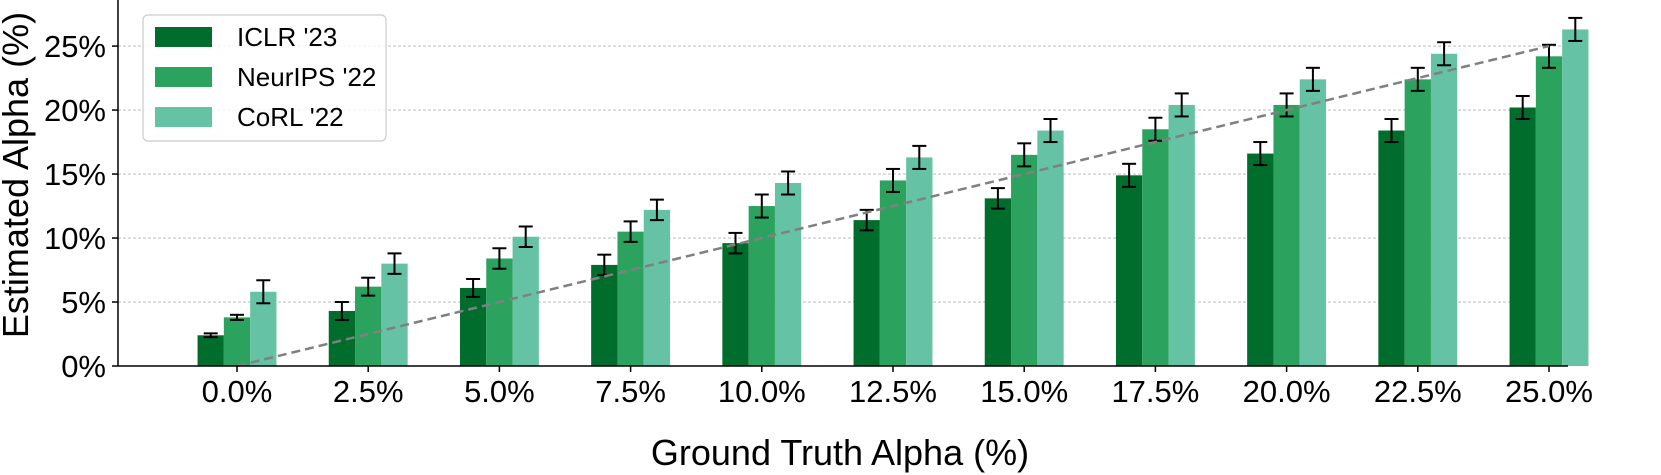 Image resolution: width=1661 pixels, height=475 pixels. Describe the element at coordinates (75, 110) in the screenshot. I see `y-tick-label: 20%` at that location.